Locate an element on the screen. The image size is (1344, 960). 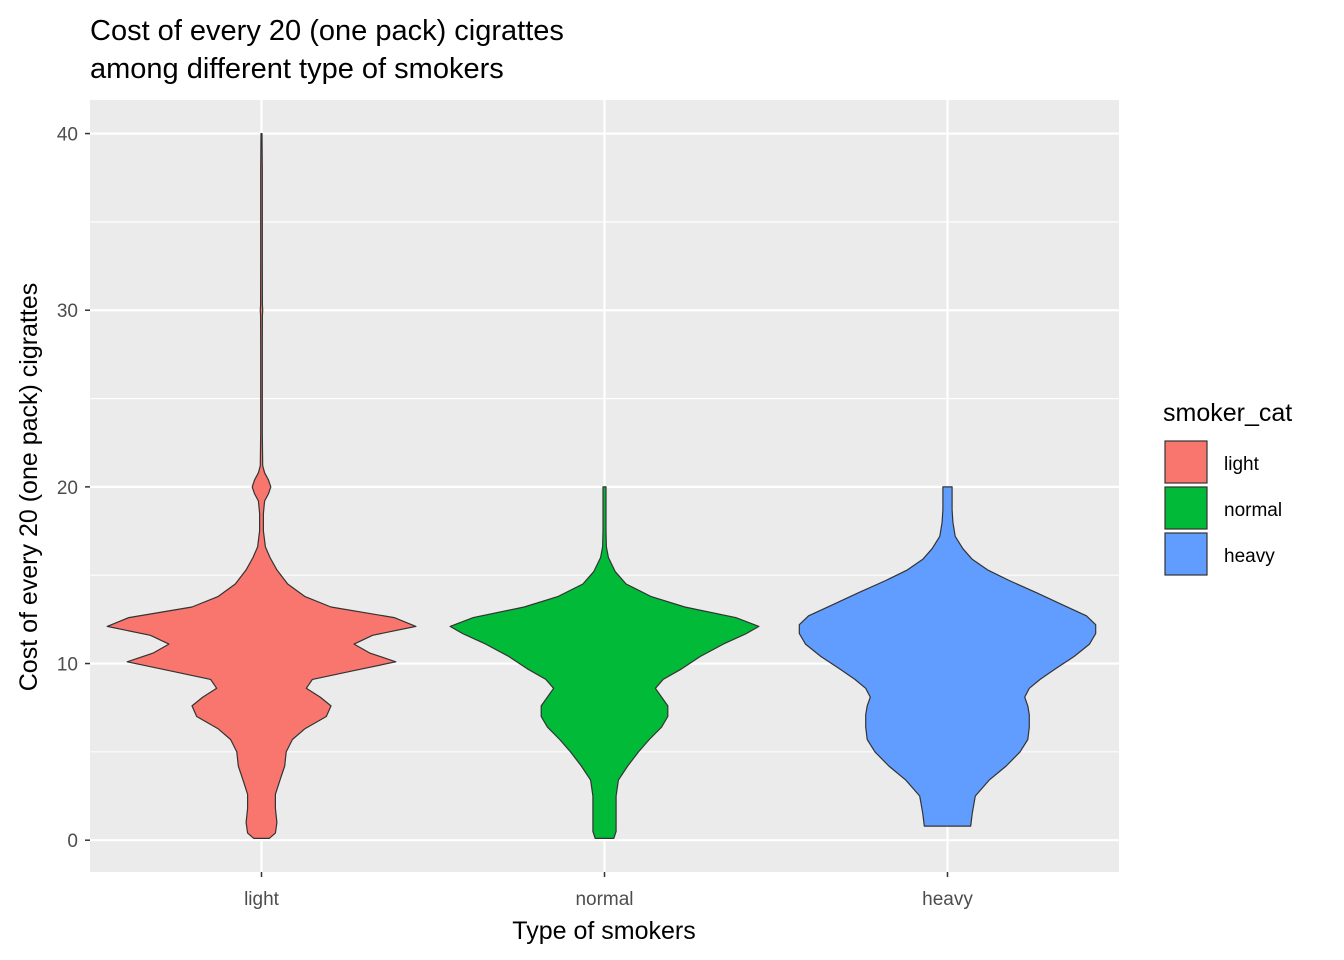
chart-title-line1: Cost of every 20 (one pack) cigrattes is located at coordinates (327, 31).